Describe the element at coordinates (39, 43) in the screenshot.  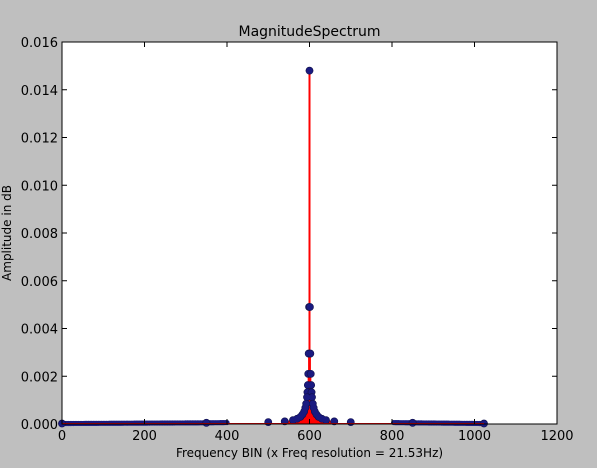
I see `y-tick-label: 0.016` at that location.